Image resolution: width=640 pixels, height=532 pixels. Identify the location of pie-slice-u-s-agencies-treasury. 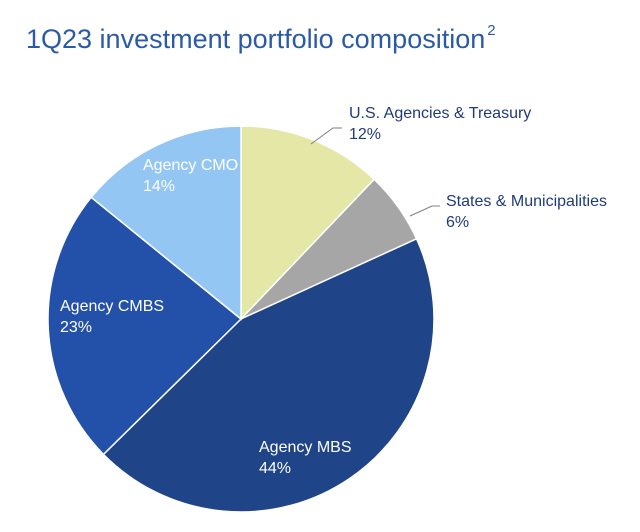
(308, 223).